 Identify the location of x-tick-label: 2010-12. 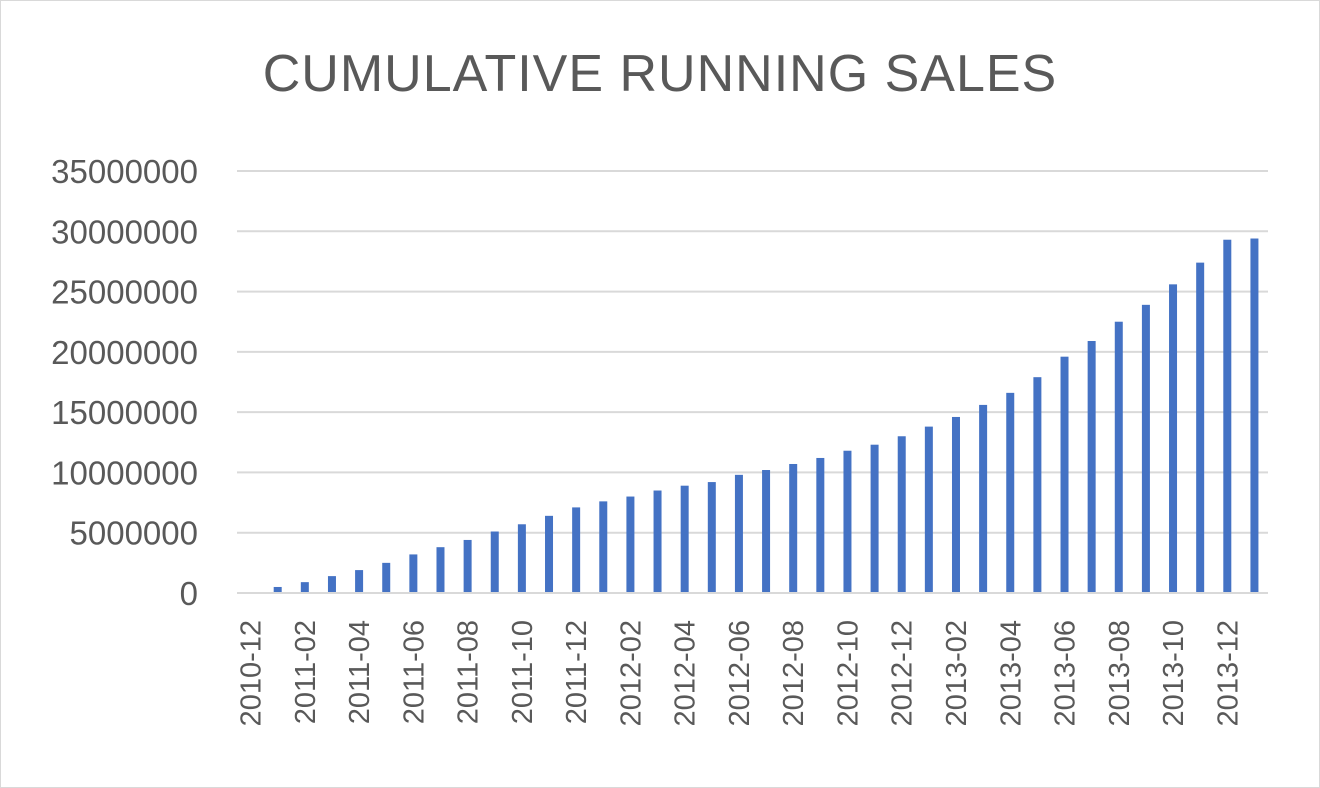
(252, 673).